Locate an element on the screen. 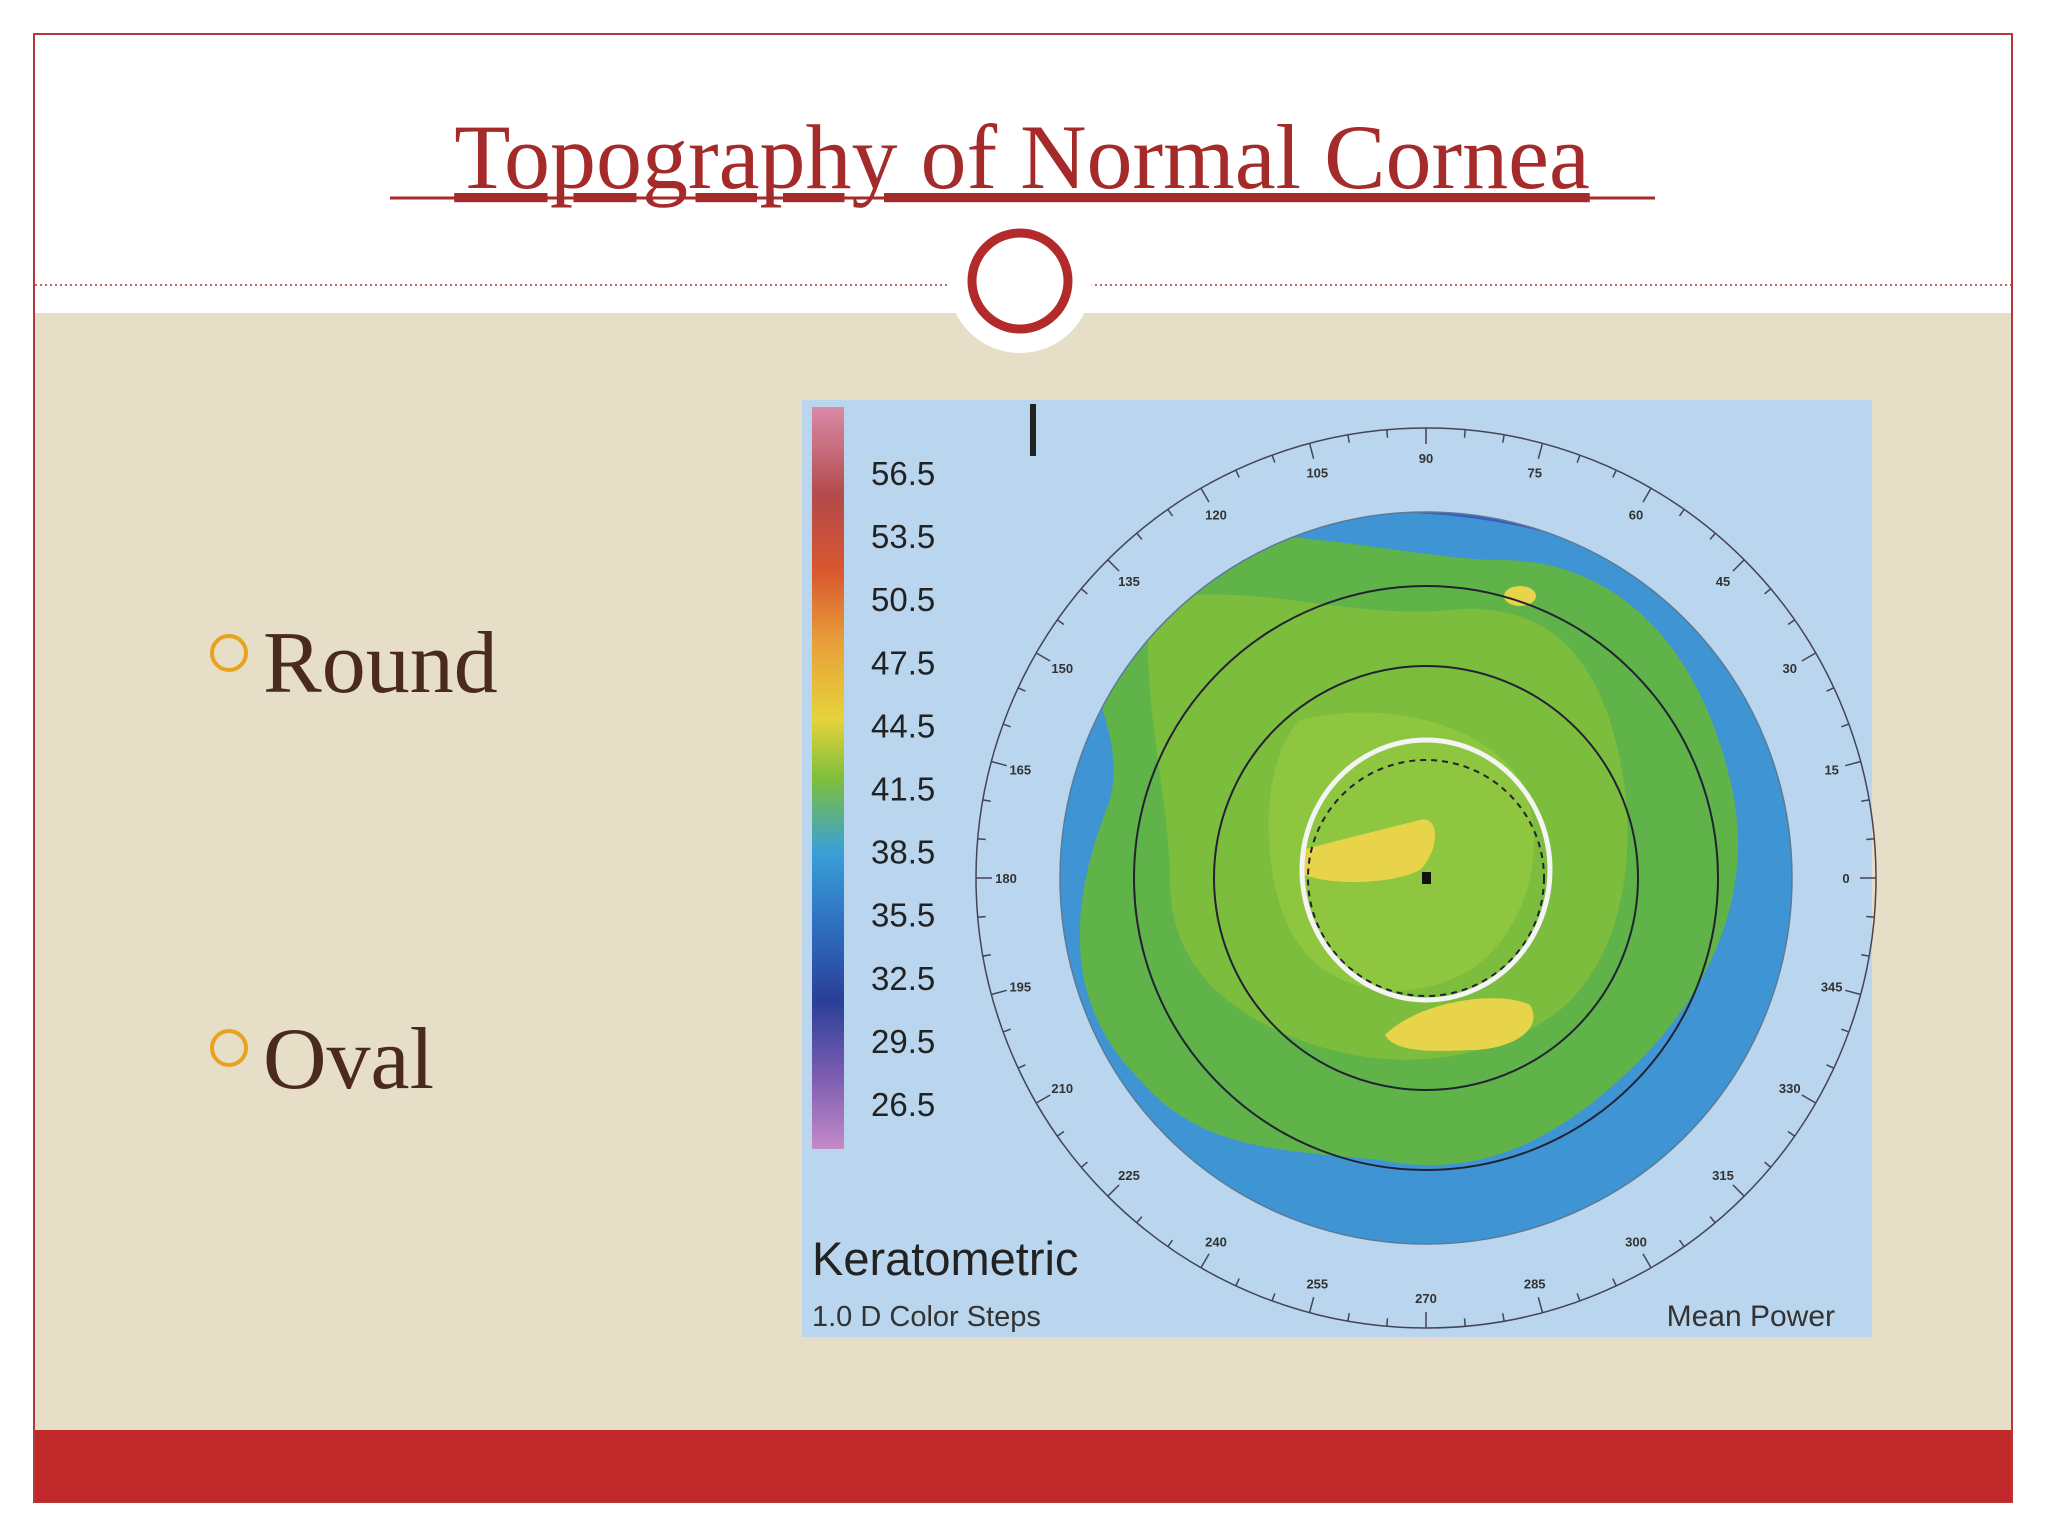 The height and width of the screenshot is (1536, 2048). scale-label: 35.5 is located at coordinates (903, 915).